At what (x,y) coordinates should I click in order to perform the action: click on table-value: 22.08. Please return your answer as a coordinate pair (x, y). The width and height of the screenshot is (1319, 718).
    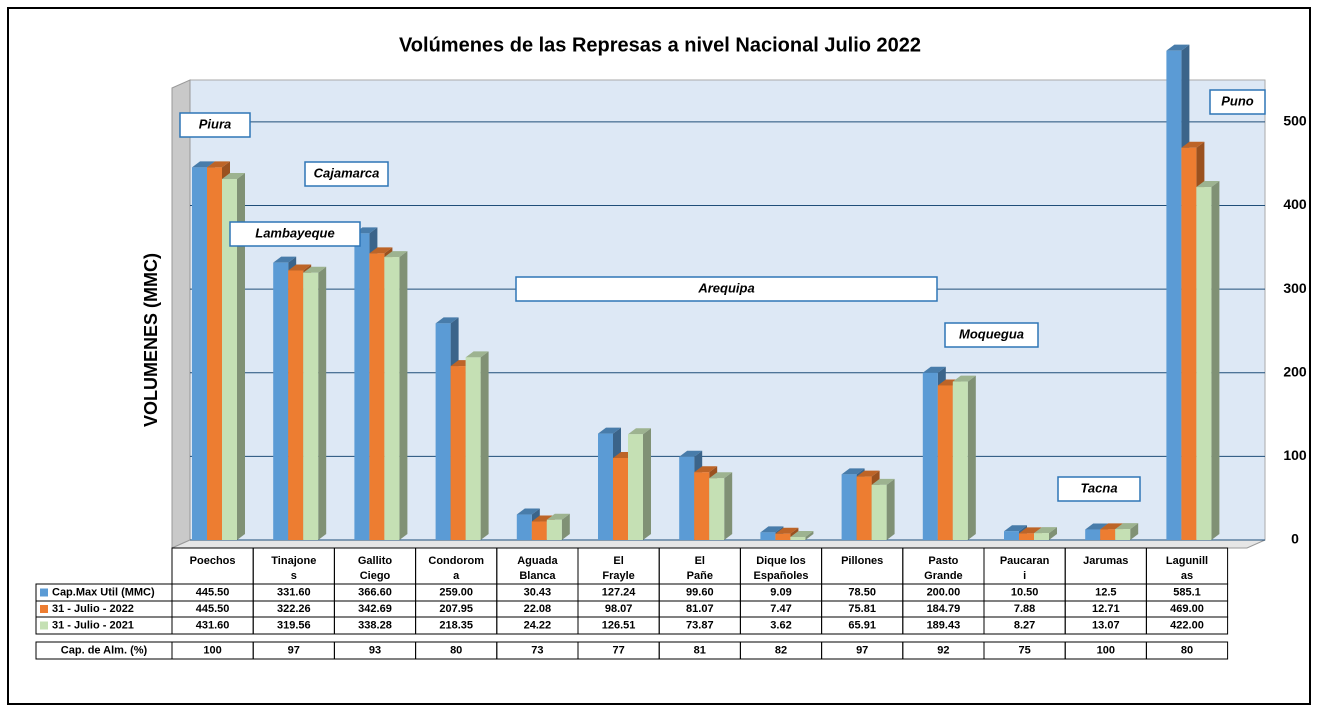
    Looking at the image, I should click on (538, 609).